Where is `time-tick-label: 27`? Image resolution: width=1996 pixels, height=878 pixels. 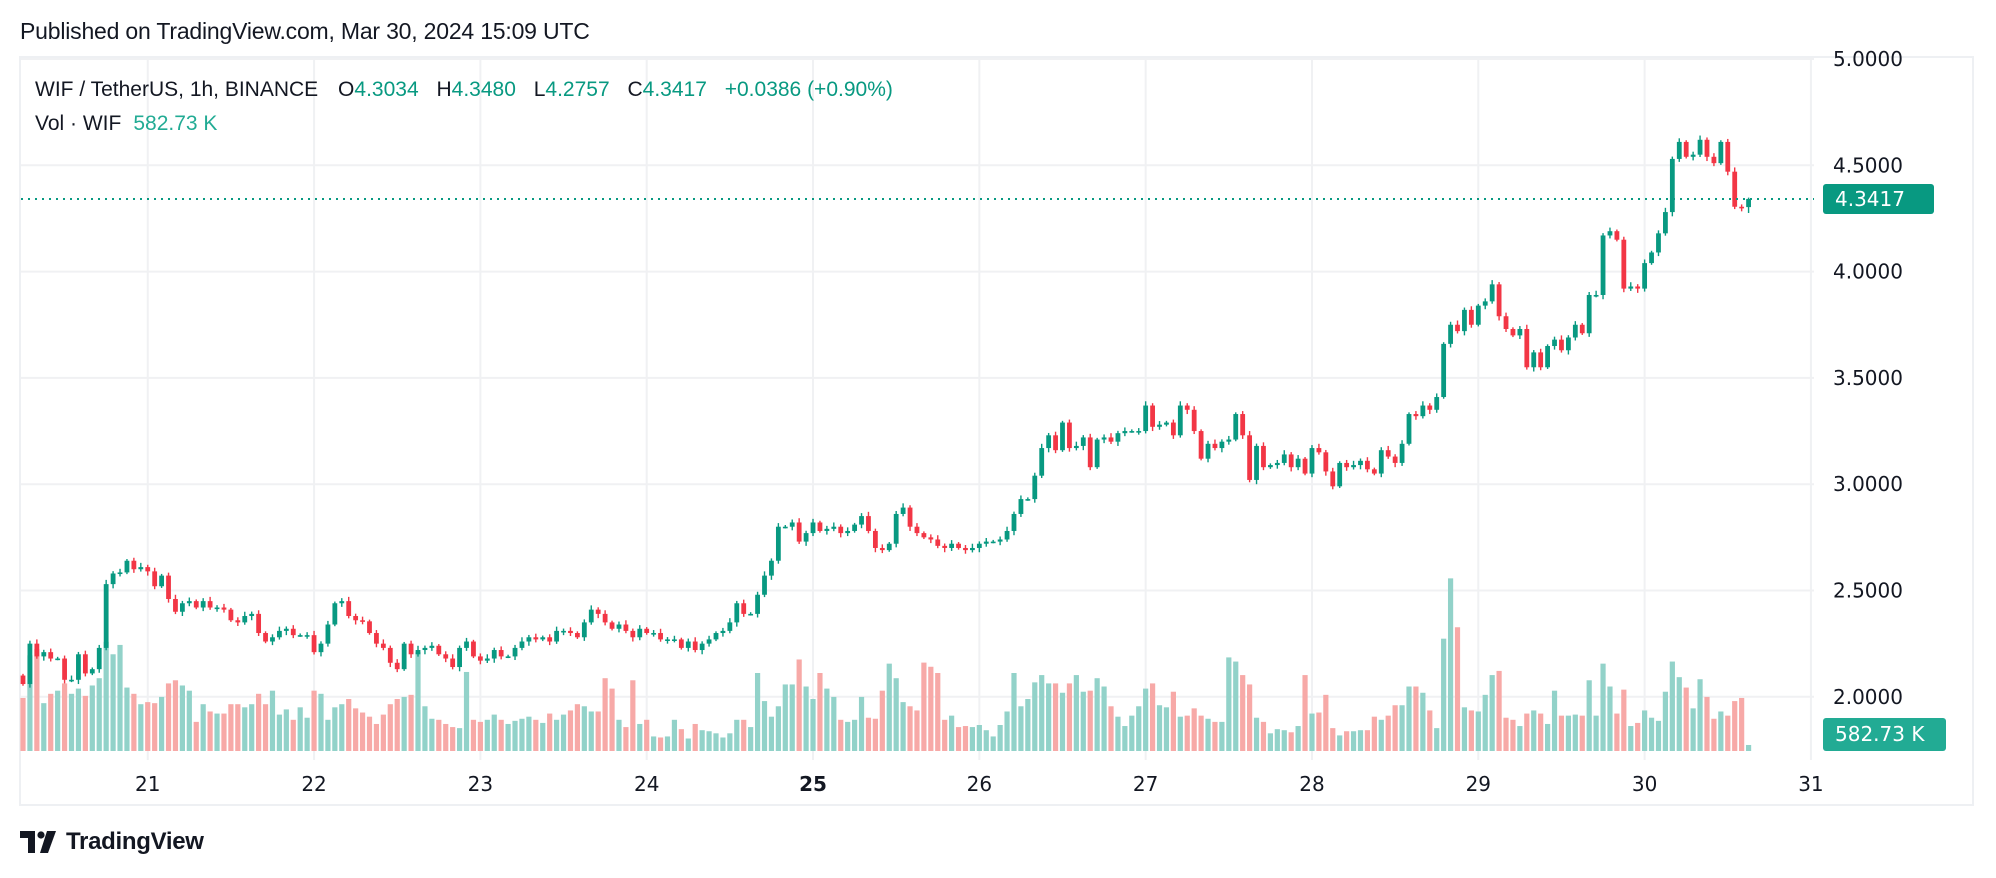
time-tick-label: 27 is located at coordinates (1145, 784).